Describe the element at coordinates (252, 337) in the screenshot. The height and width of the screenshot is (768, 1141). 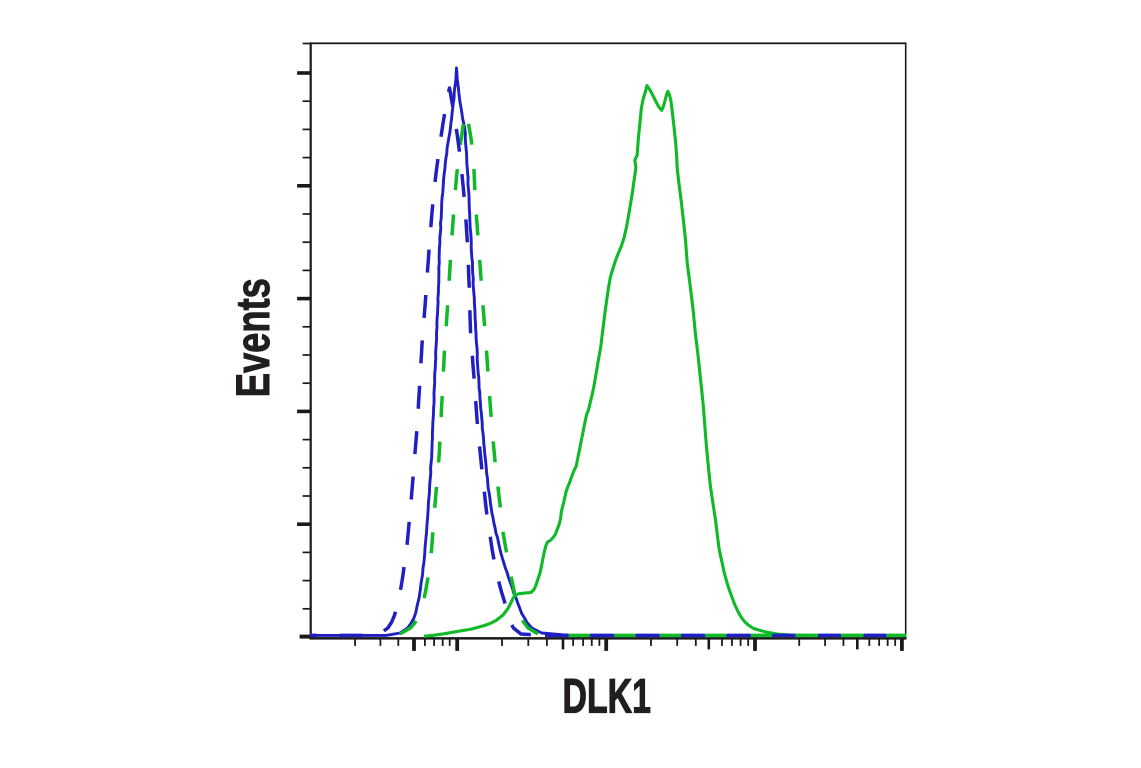
I see `svg-text: Events` at that location.